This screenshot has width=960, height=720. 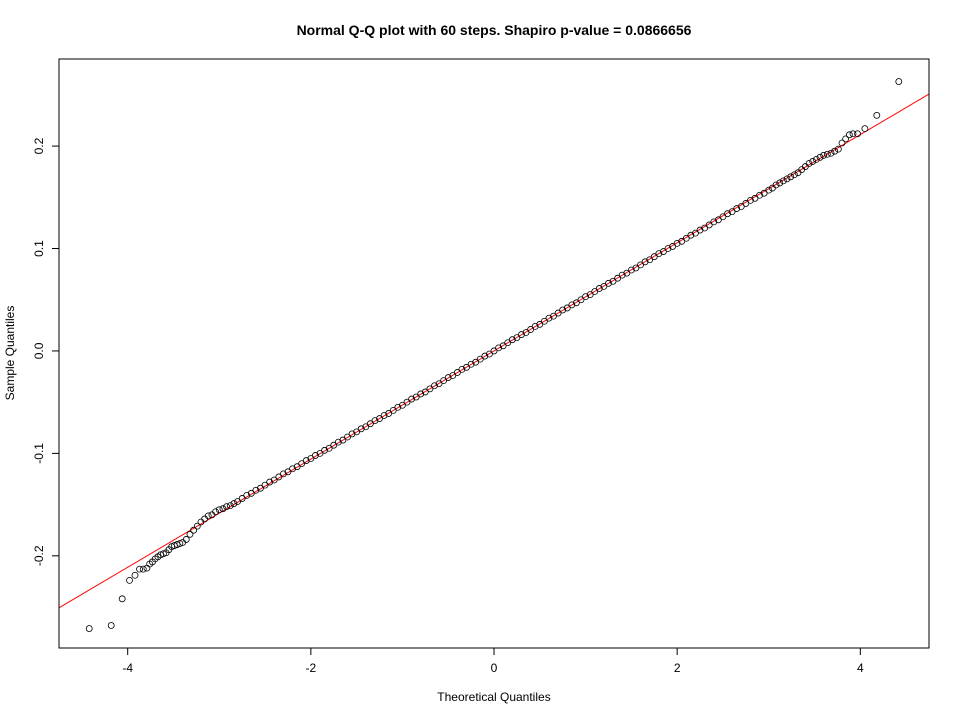 I want to click on x-tick-label: -2, so click(x=311, y=668).